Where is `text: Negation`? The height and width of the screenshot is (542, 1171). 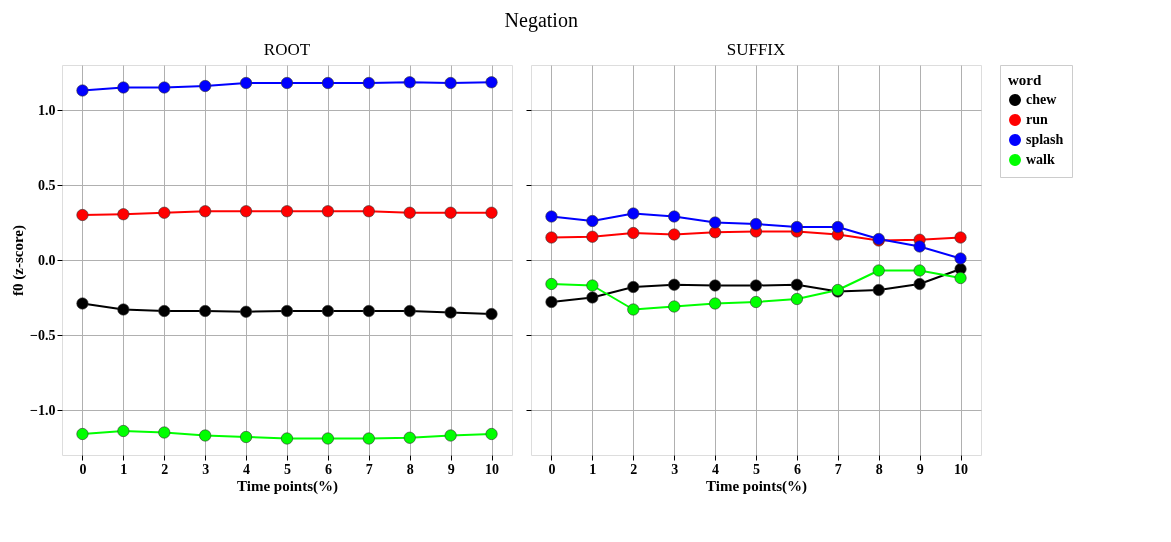
text: Negation is located at coordinates (541, 20).